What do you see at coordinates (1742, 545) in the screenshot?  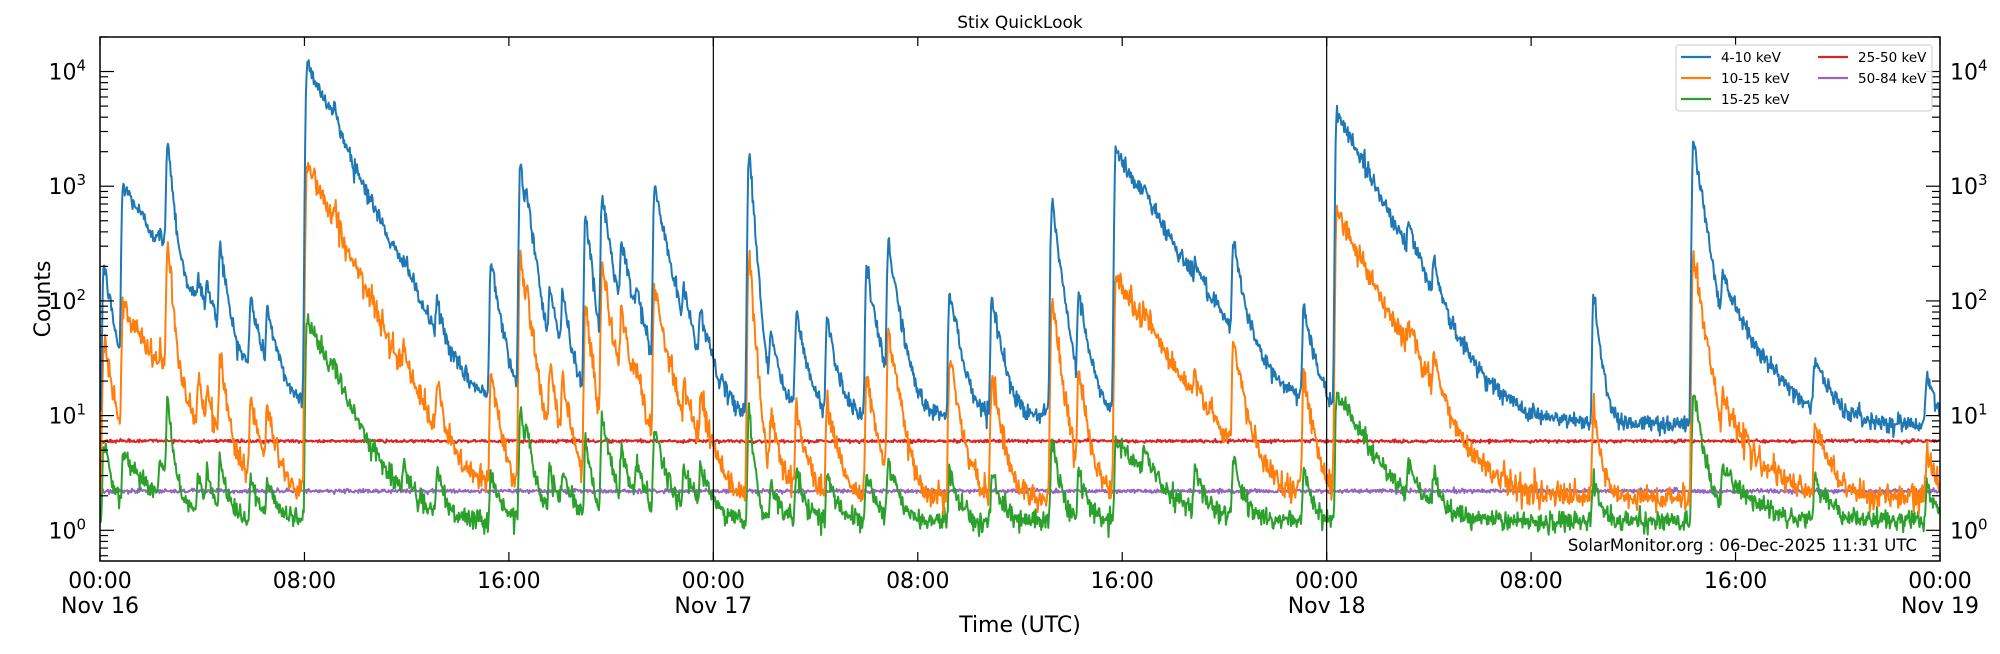 I see `watermark-annotation: SolarMonitor.org : 06-Dec-2025 11:31 UTC` at bounding box center [1742, 545].